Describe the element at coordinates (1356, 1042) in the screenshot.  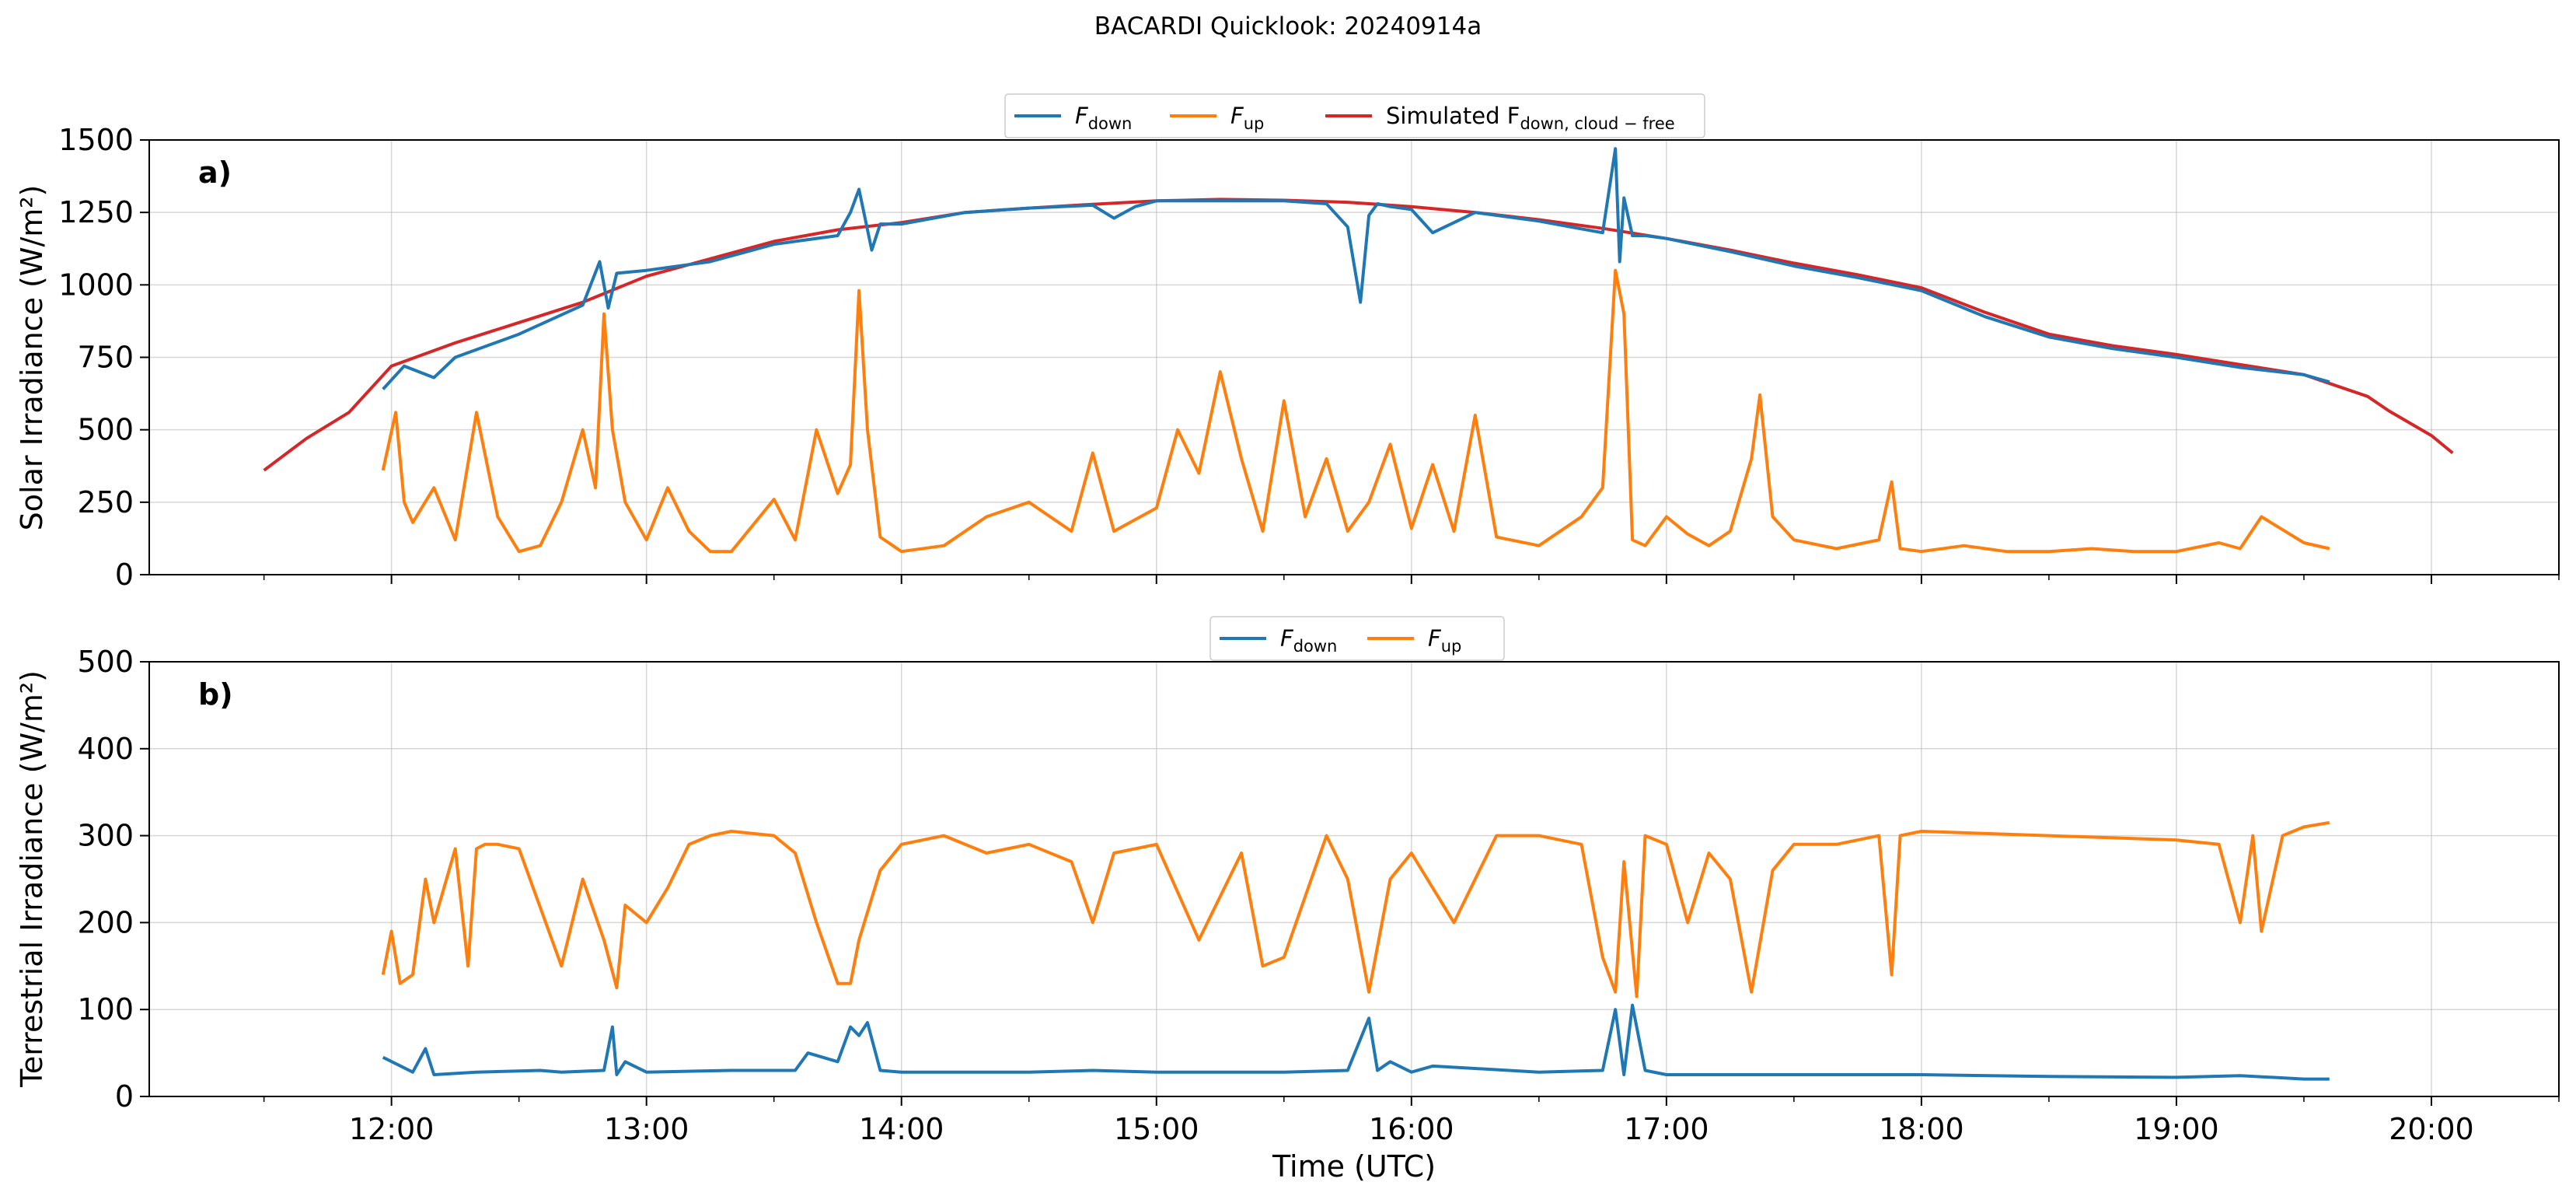
I see `series-line-down` at that location.